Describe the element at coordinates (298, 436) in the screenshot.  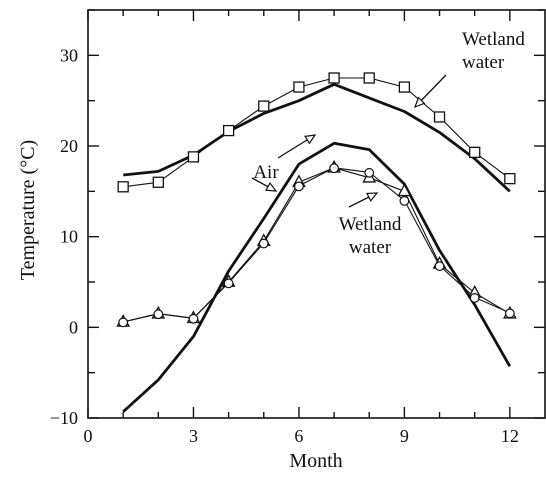
I see `x-tick-label: 6` at that location.